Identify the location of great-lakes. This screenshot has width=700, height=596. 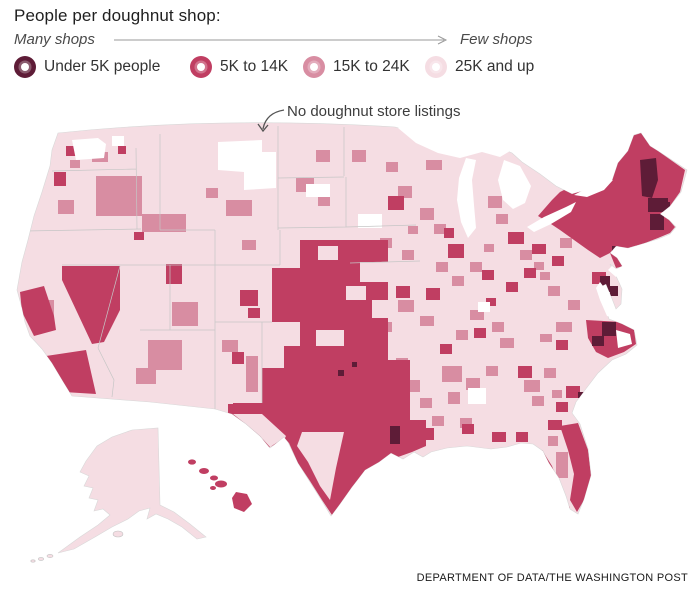
(515, 234).